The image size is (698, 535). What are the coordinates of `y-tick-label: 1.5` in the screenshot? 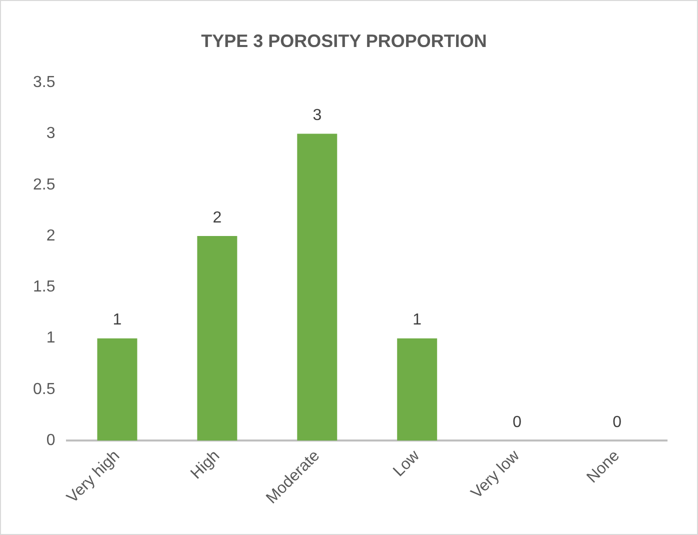 It's located at (44, 287).